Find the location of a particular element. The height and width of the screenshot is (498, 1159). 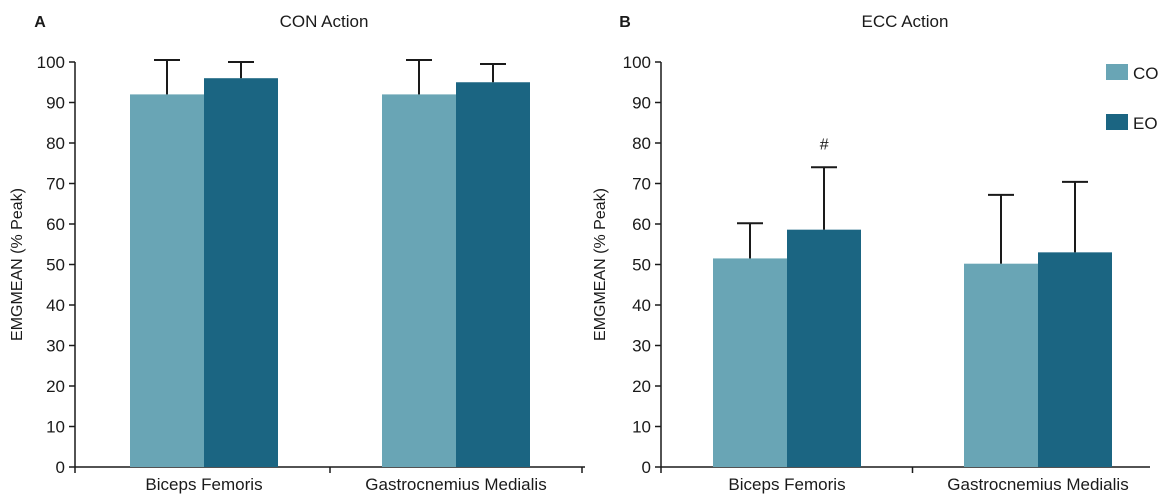

legend-label-co: CO is located at coordinates (1146, 73).